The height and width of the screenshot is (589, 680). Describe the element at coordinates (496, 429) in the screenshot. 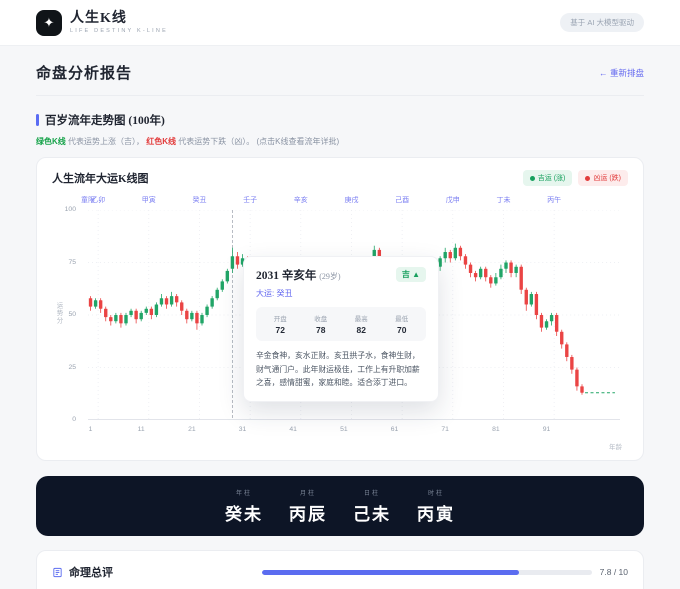

I see `x-tick: 81` at that location.